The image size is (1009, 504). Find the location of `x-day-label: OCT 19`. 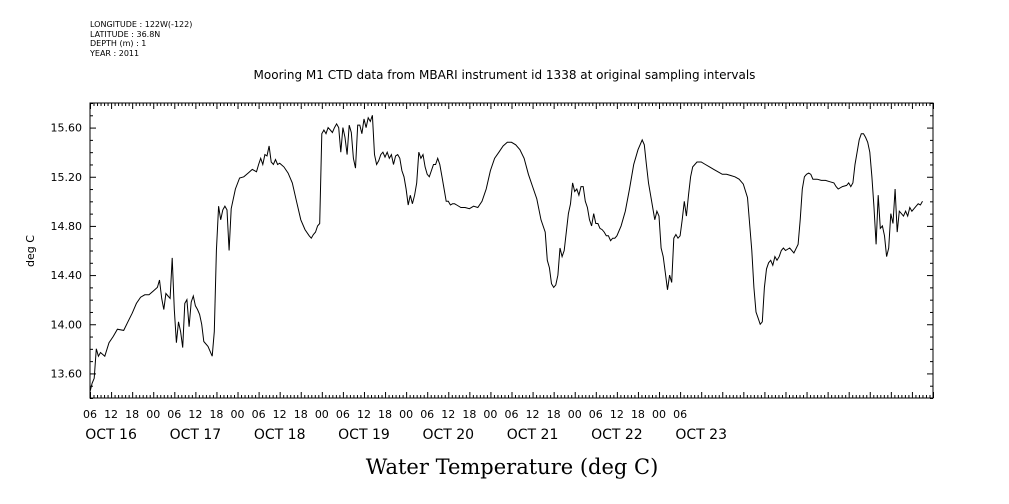

x-day-label: OCT 19 is located at coordinates (364, 435).